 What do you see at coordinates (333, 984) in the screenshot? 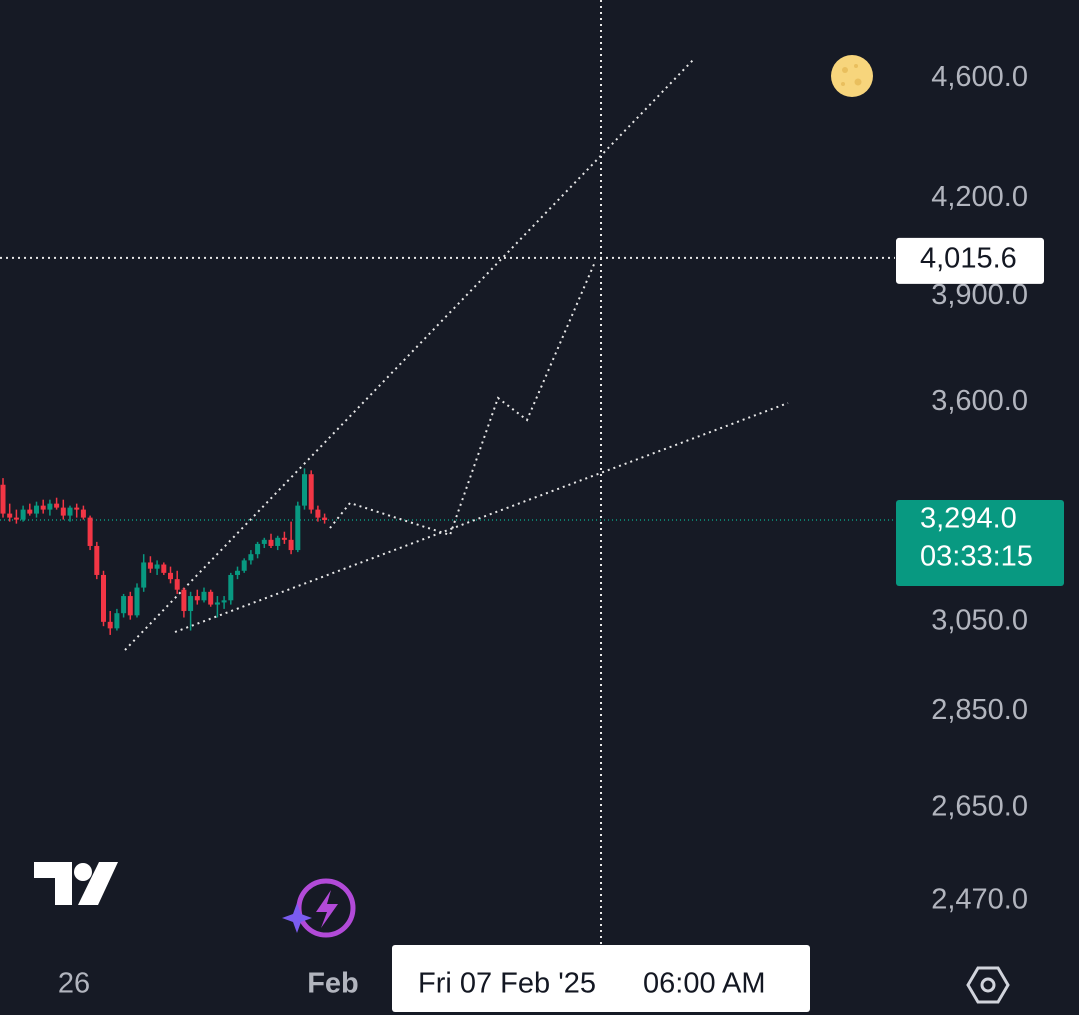
I see `x-tick-label: Feb` at bounding box center [333, 984].